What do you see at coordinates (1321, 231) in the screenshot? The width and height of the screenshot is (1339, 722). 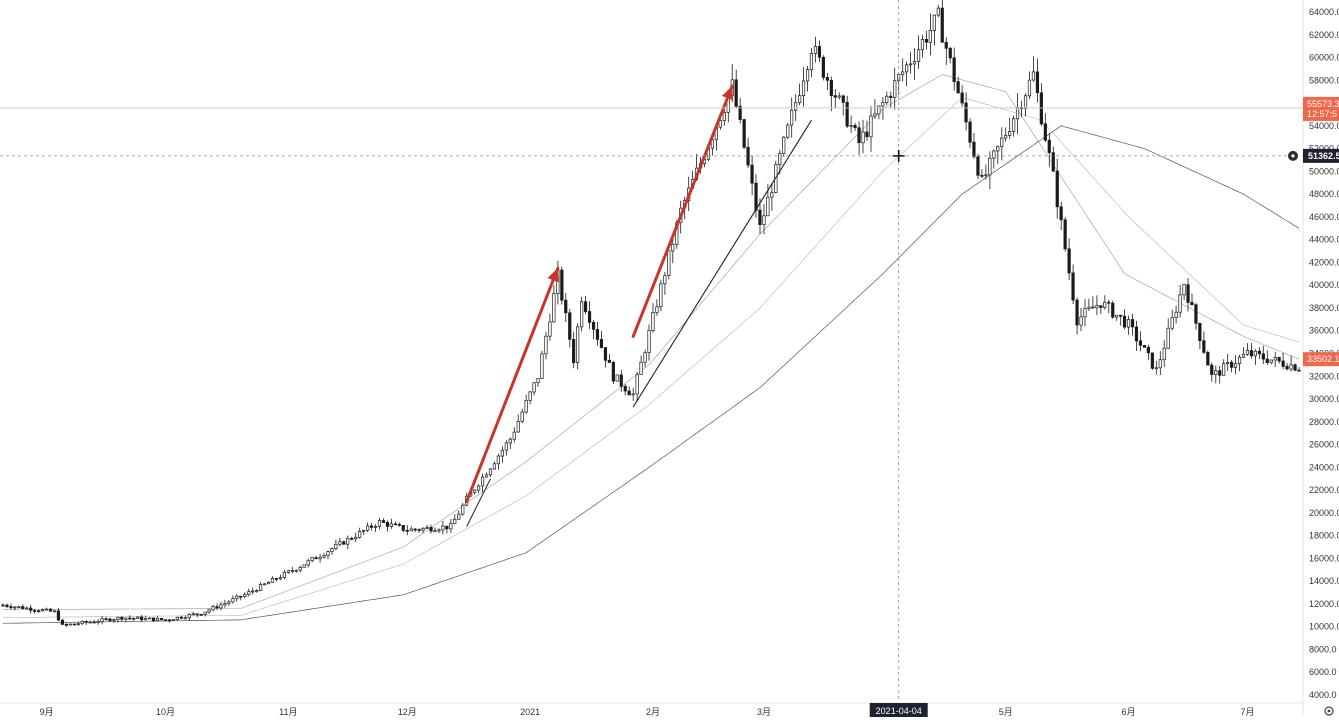 I see `price-tags: 55573.312:57:5 51362.5 33502.1` at bounding box center [1321, 231].